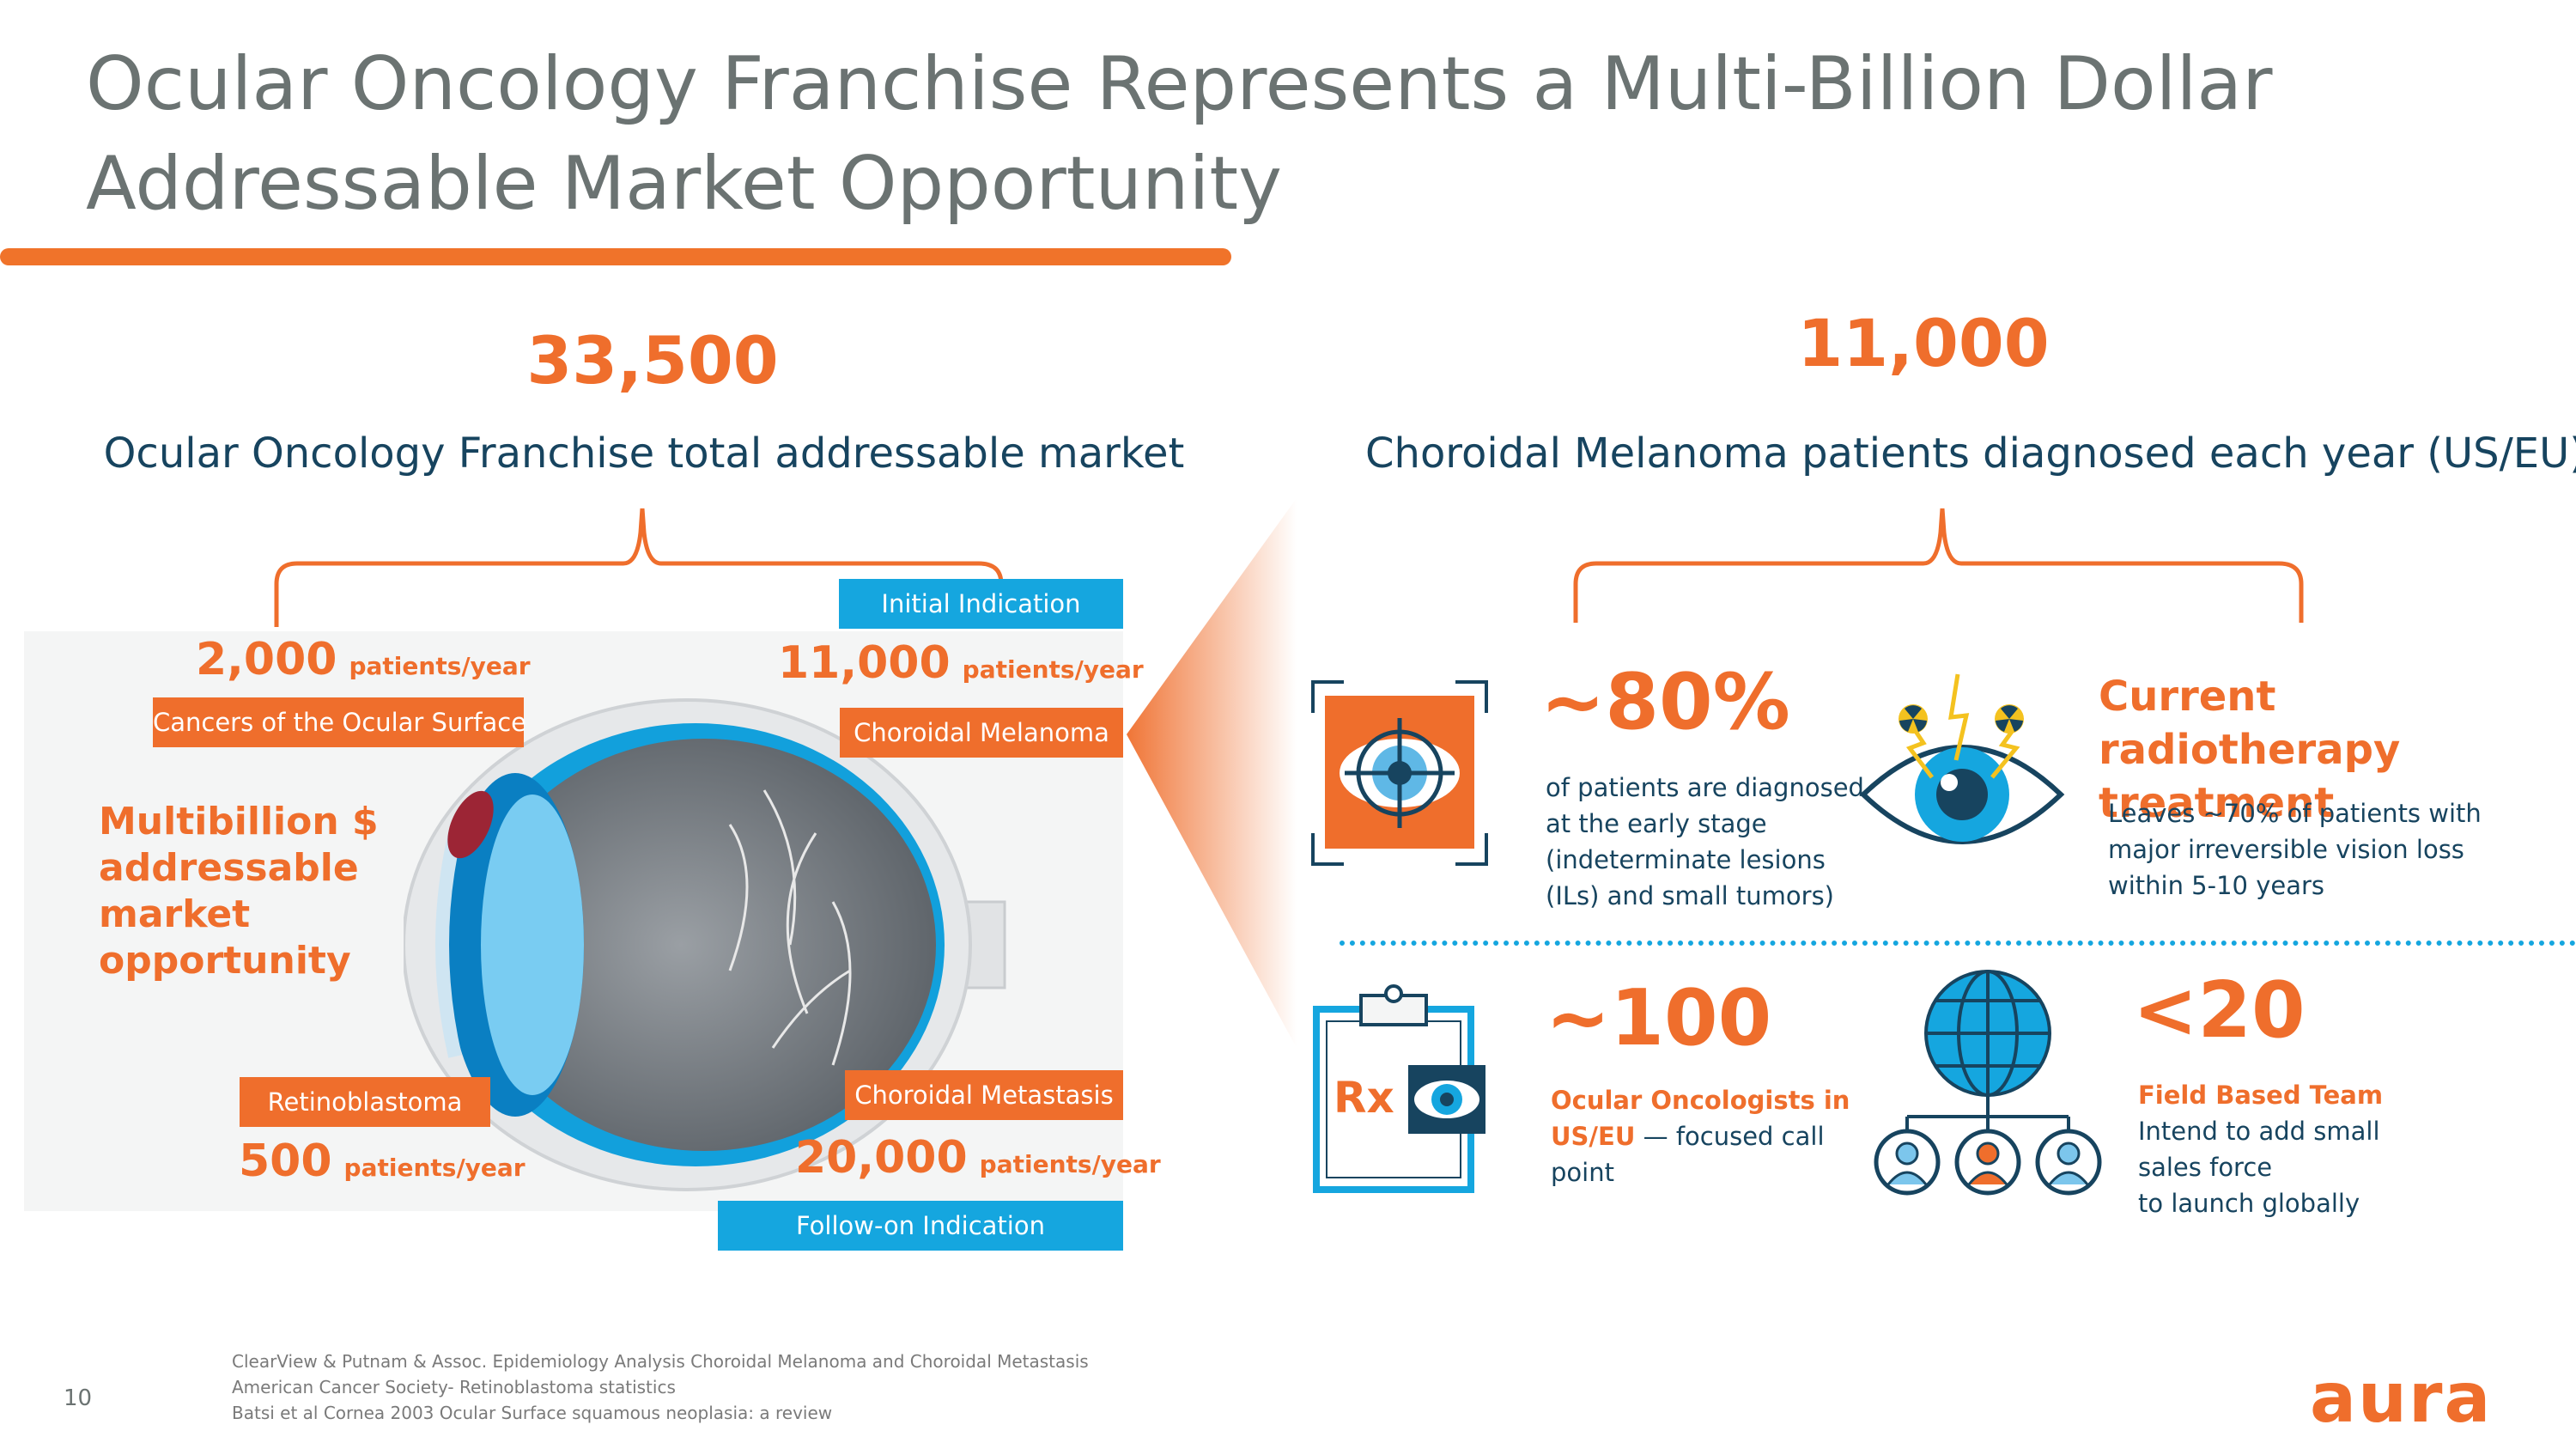 This screenshot has width=2576, height=1449. Describe the element at coordinates (1958, 943) in the screenshot. I see `dotted-divider` at that location.